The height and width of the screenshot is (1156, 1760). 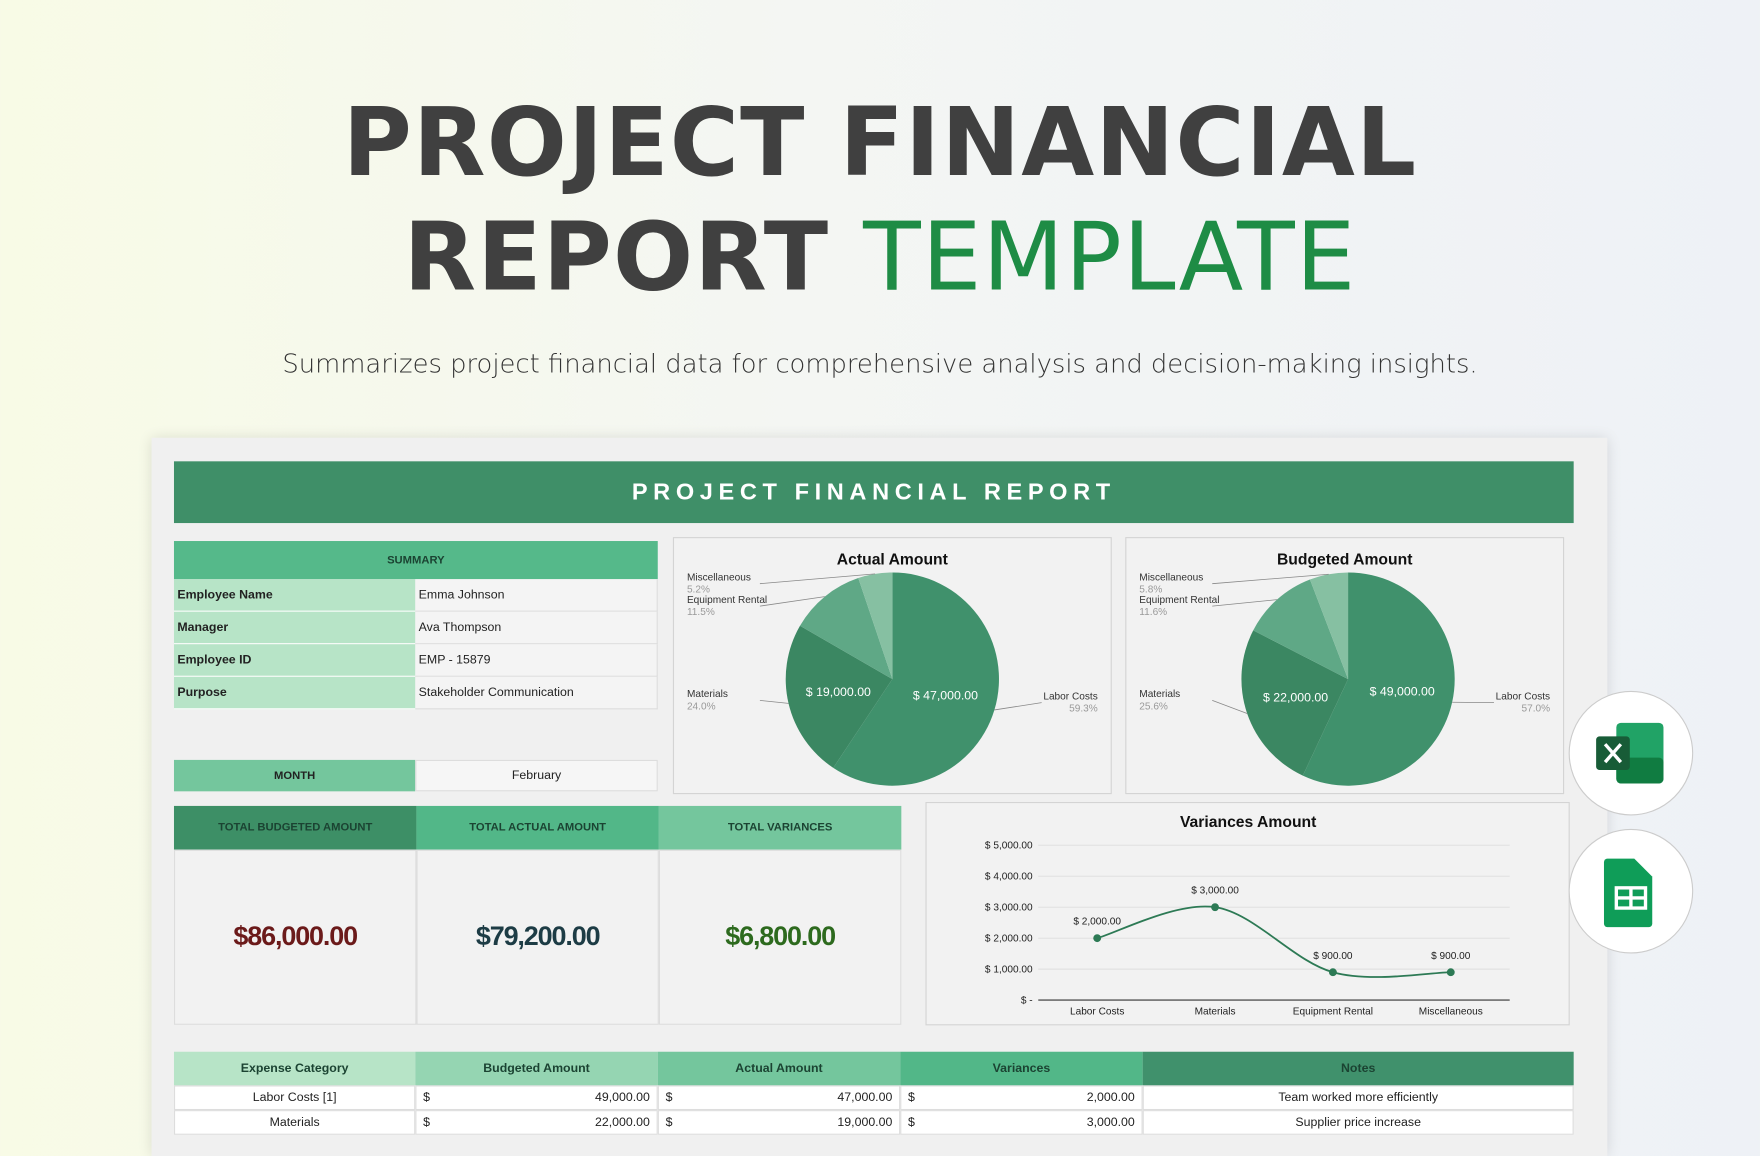 I want to click on slice-percent: 11.6%, so click(x=1153, y=612).